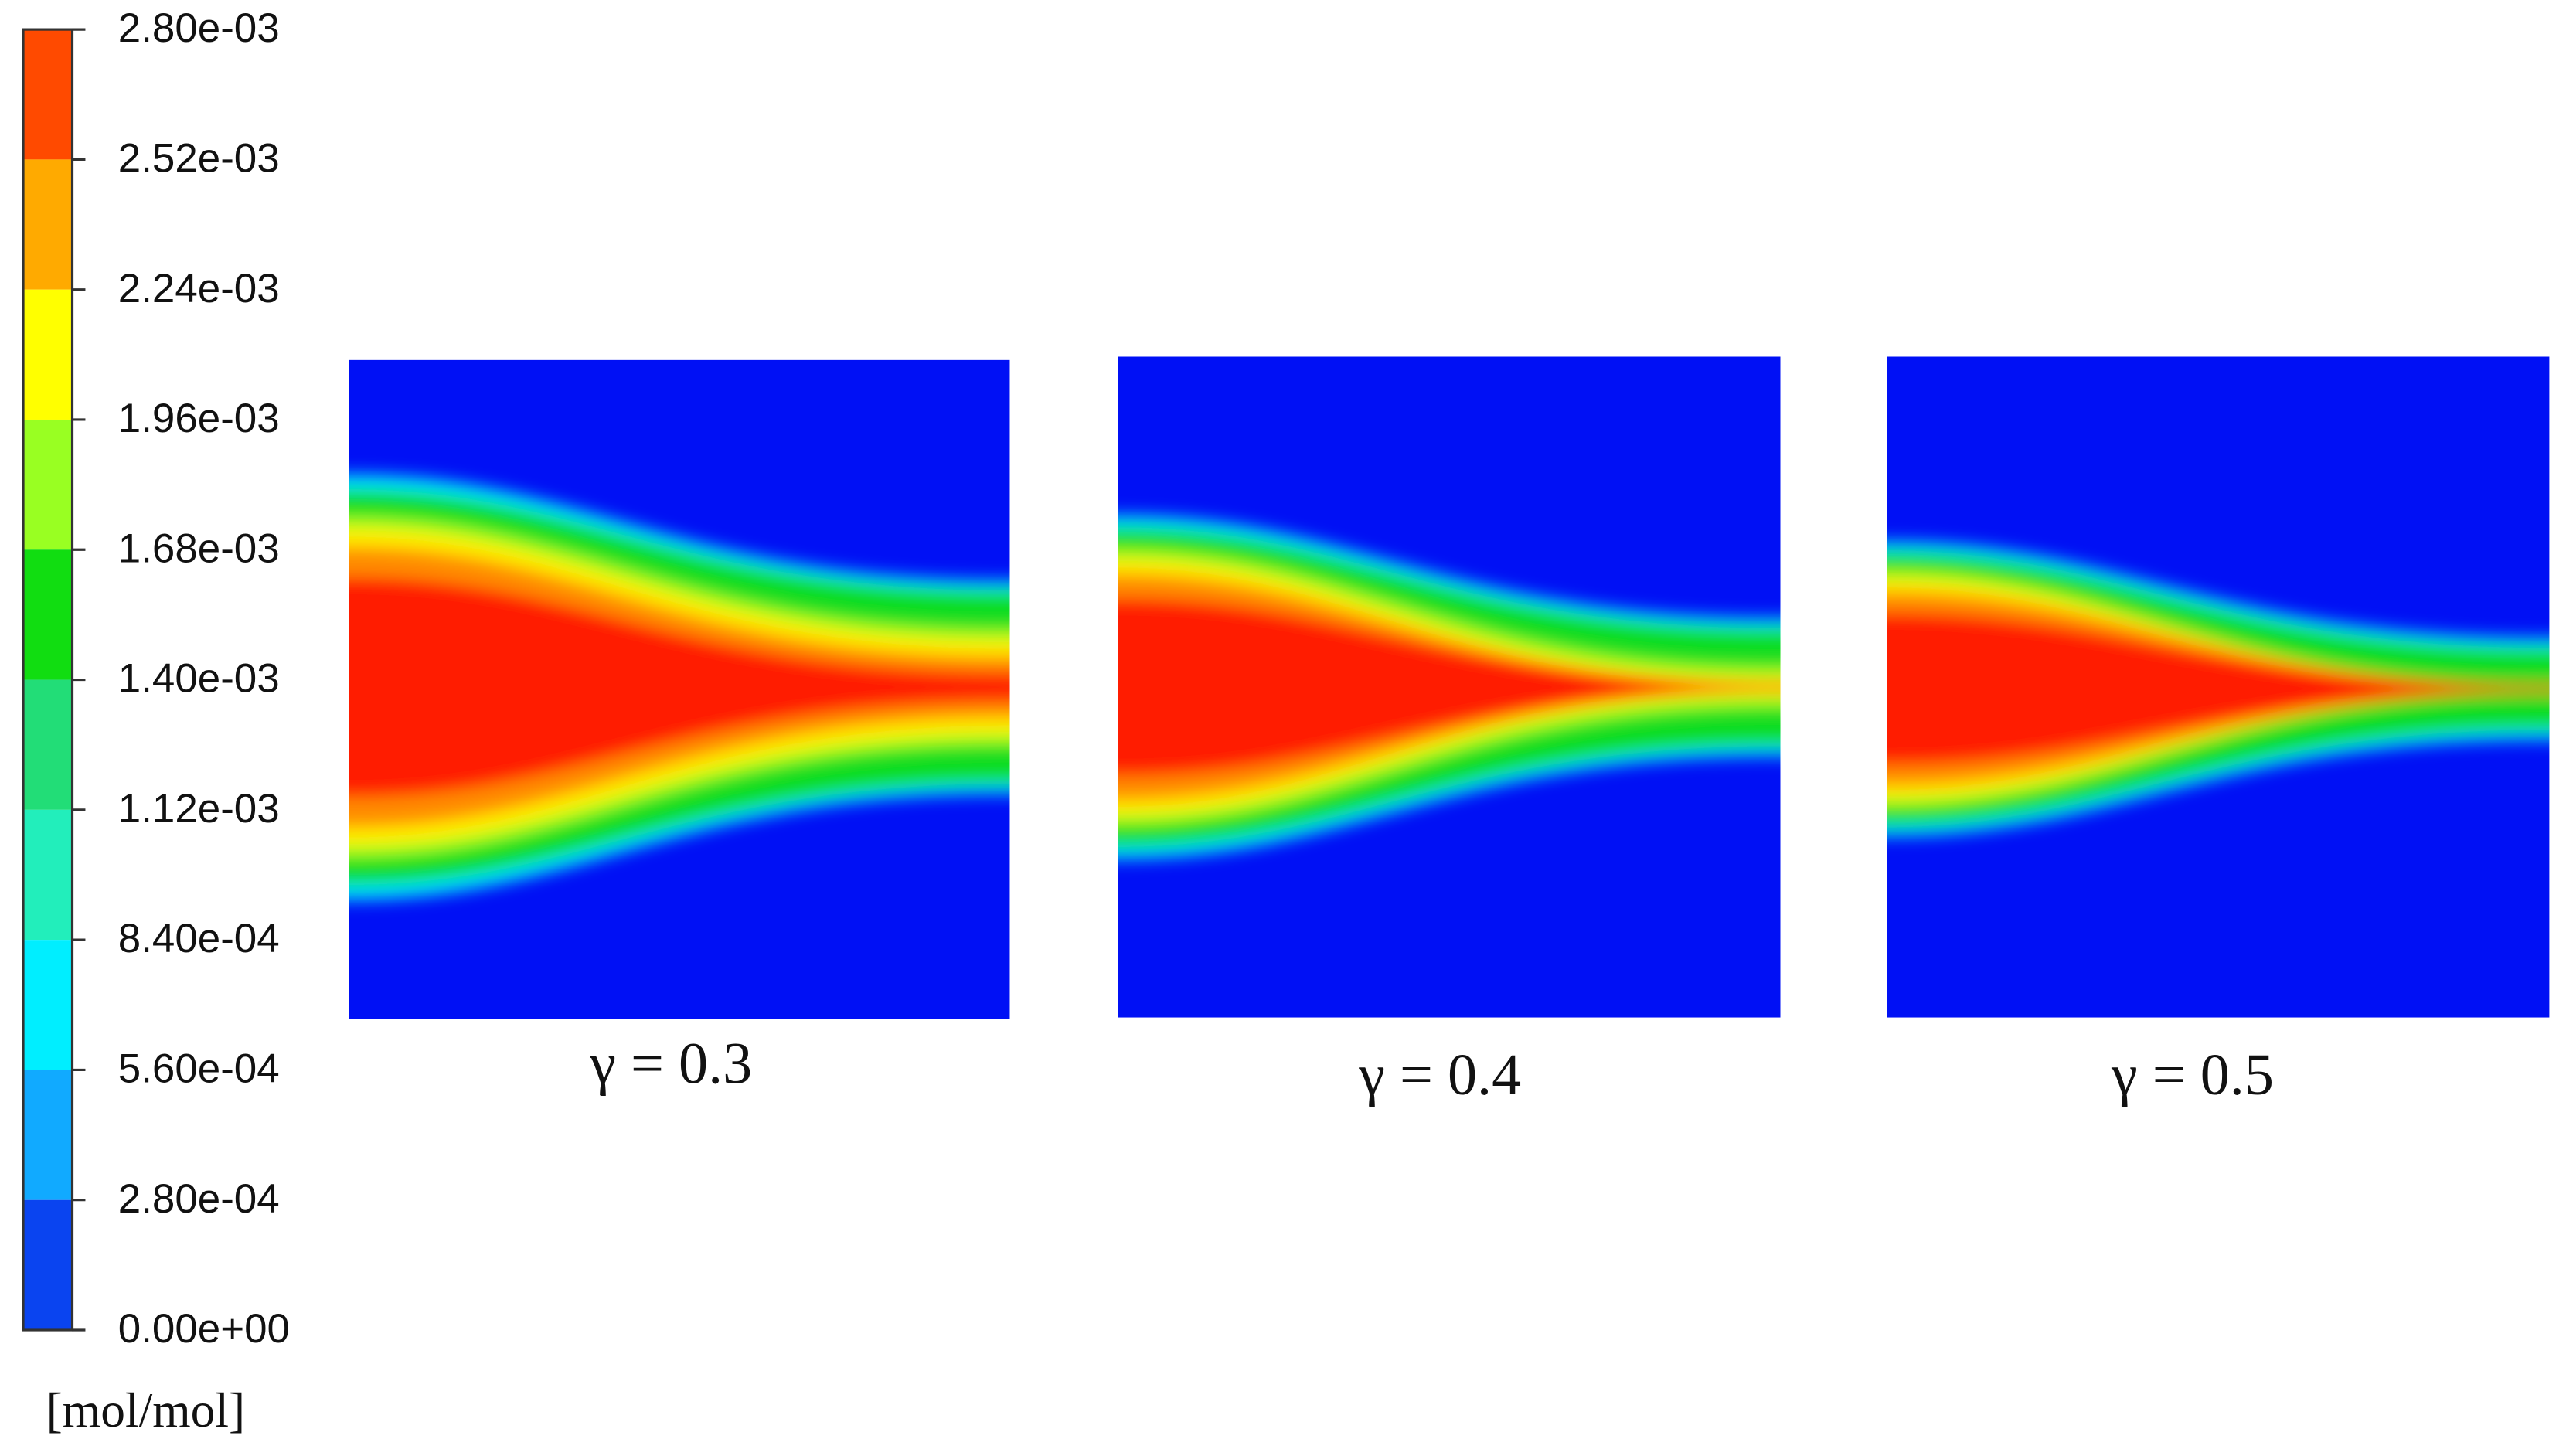 Image resolution: width=2566 pixels, height=1456 pixels. What do you see at coordinates (2192, 1075) in the screenshot?
I see `panel-caption: γ = 0.5` at bounding box center [2192, 1075].